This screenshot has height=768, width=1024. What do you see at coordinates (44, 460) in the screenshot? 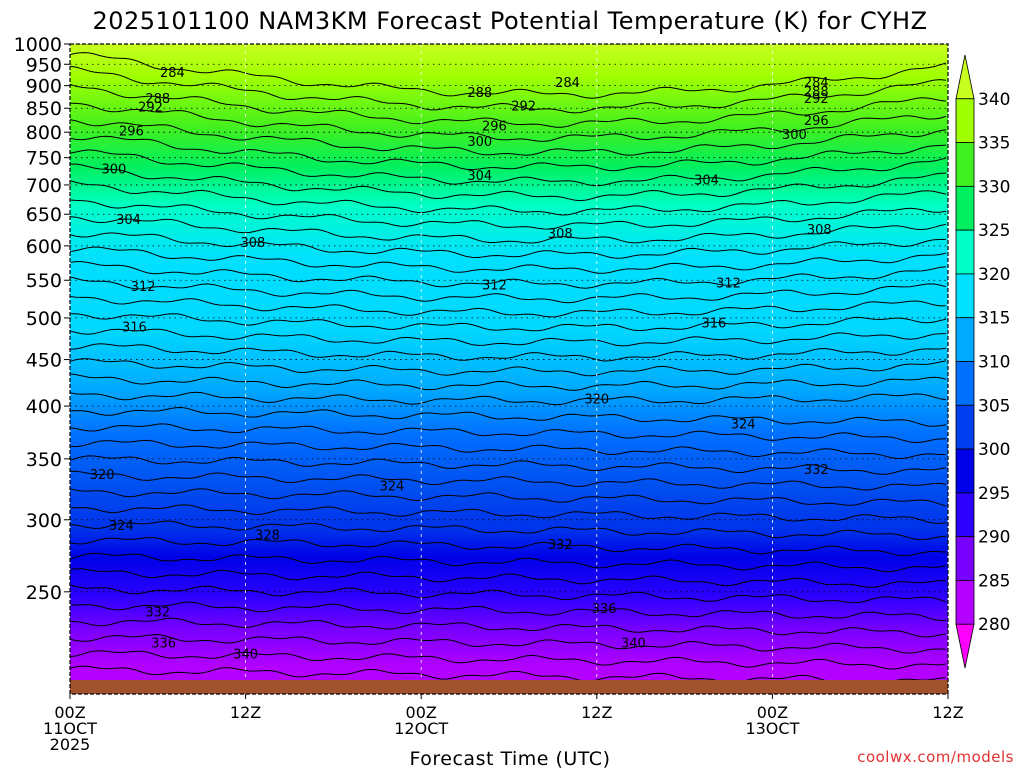
I see `y-tick-label: 350` at bounding box center [44, 460].